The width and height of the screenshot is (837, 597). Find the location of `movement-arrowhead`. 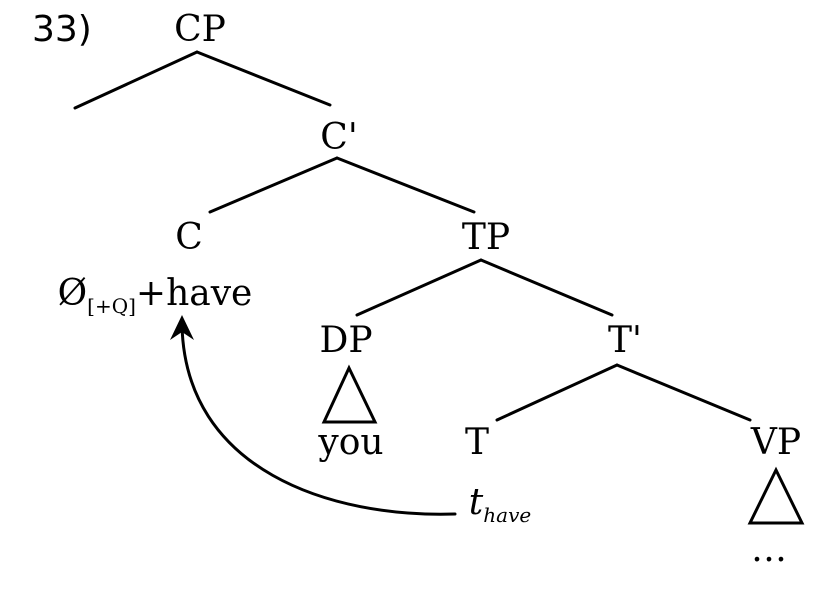

movement-arrowhead is located at coordinates (182, 327).